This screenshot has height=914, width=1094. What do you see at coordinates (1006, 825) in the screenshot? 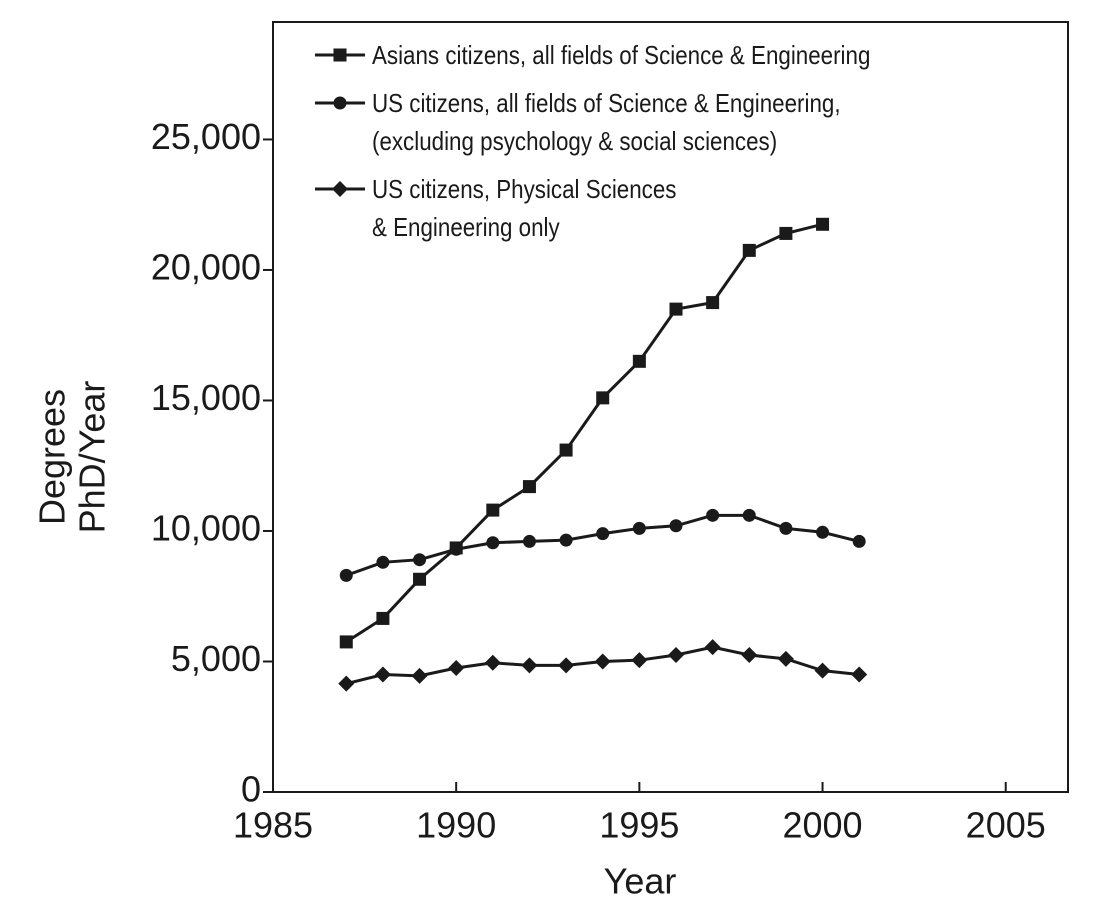
I see `x-tick-label: 2005` at bounding box center [1006, 825].